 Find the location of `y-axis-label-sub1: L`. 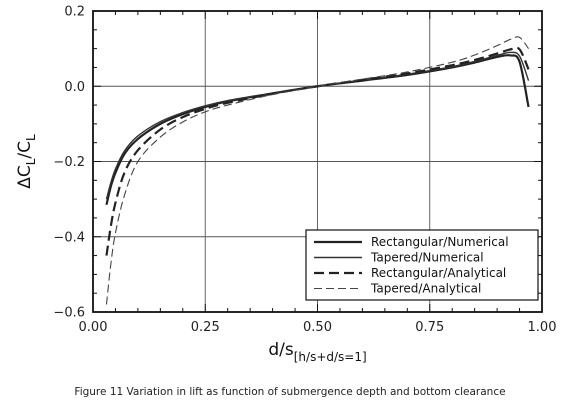

y-axis-label-sub1: L is located at coordinates (31, 161).